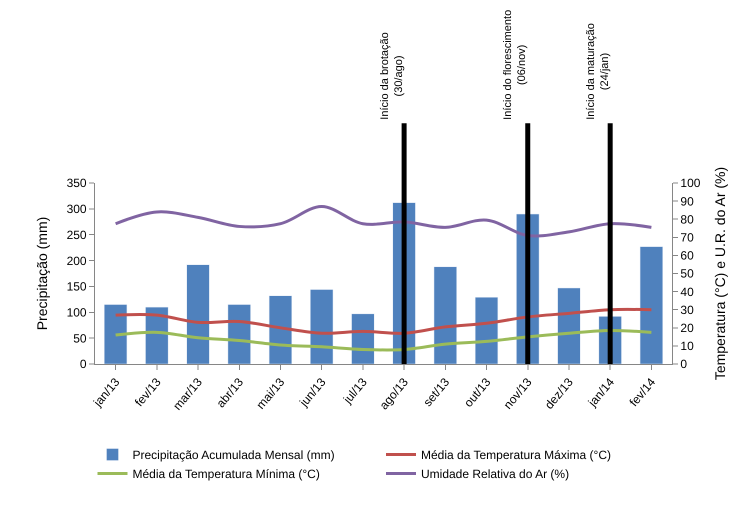  I want to click on y-axis-title: Precipitação (mm), so click(42, 273).